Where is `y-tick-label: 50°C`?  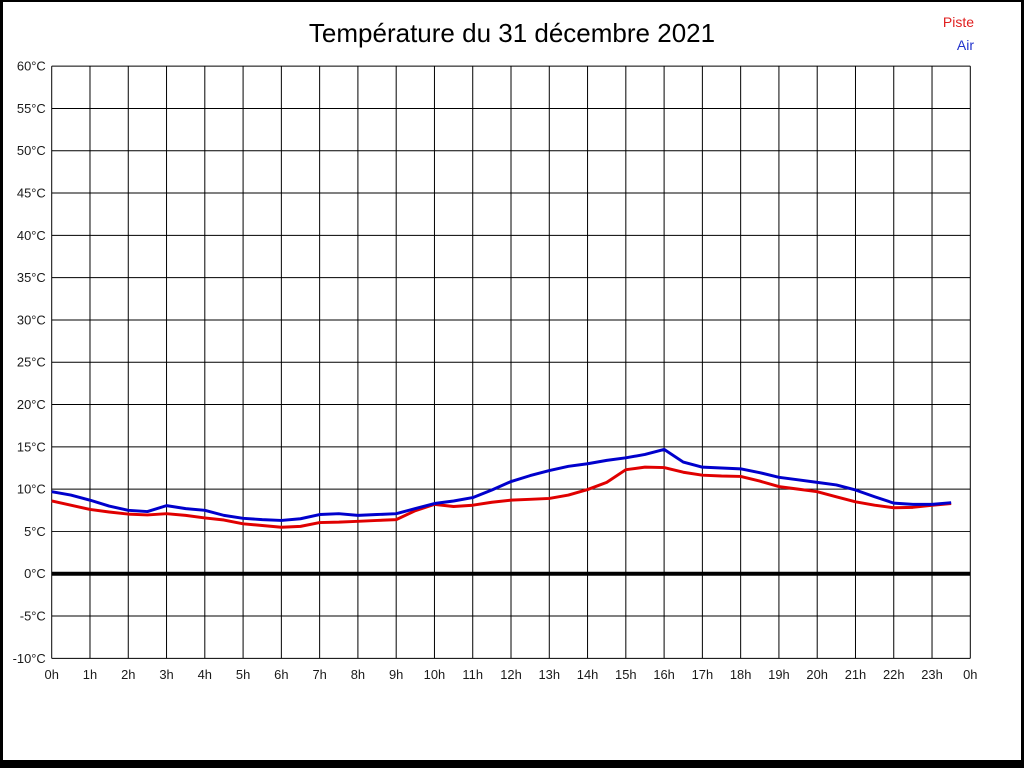
y-tick-label: 50°C is located at coordinates (31, 150).